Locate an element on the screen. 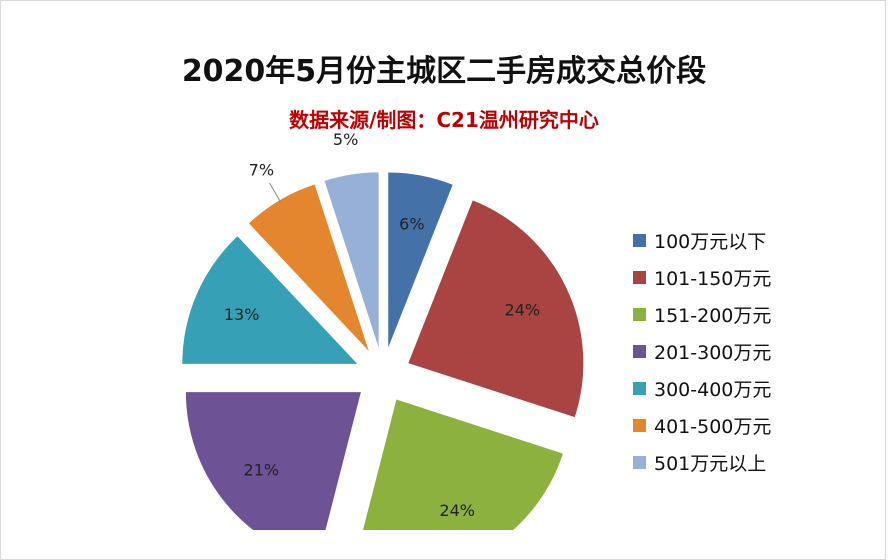 This screenshot has width=888, height=560. legend-label: 101-150万元 is located at coordinates (713, 279).